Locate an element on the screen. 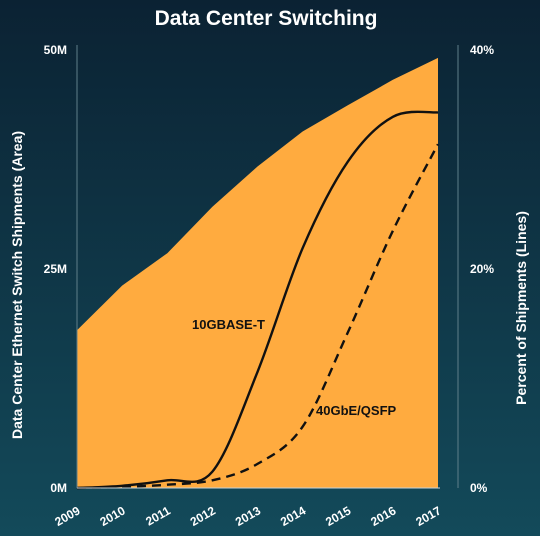  left-tick-label: 50M is located at coordinates (55, 50).